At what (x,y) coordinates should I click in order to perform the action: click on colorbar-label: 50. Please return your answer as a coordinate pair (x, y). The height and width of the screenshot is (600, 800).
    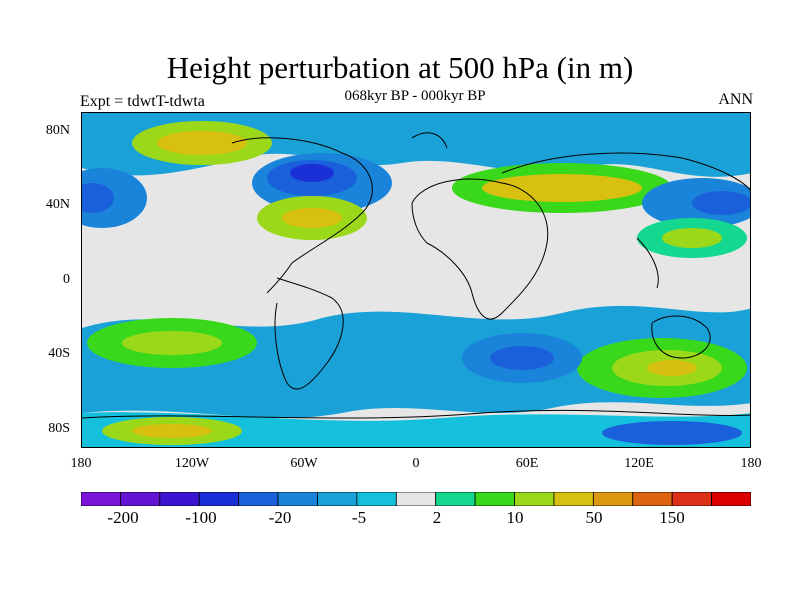
    Looking at the image, I should click on (594, 517).